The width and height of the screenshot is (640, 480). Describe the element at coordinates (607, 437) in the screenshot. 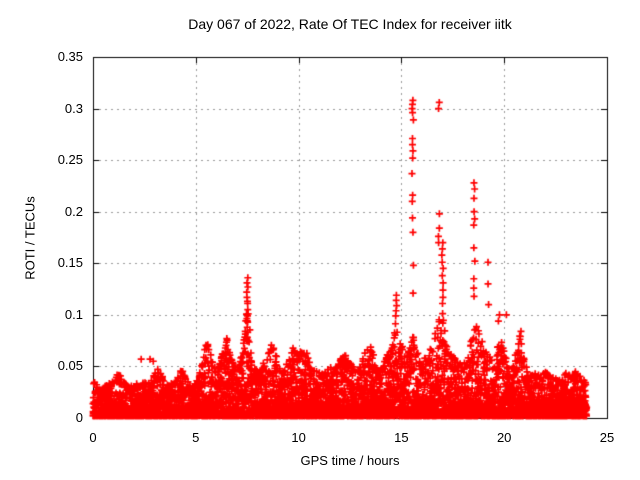

I see `x-tick-label: 25` at that location.